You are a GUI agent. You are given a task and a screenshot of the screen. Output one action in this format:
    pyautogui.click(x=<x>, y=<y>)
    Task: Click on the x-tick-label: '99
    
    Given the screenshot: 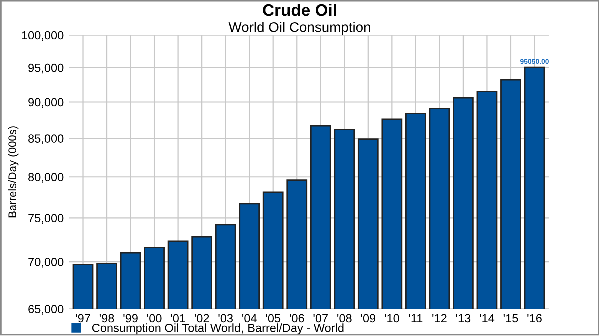 What is the action you would take?
    pyautogui.click(x=131, y=318)
    